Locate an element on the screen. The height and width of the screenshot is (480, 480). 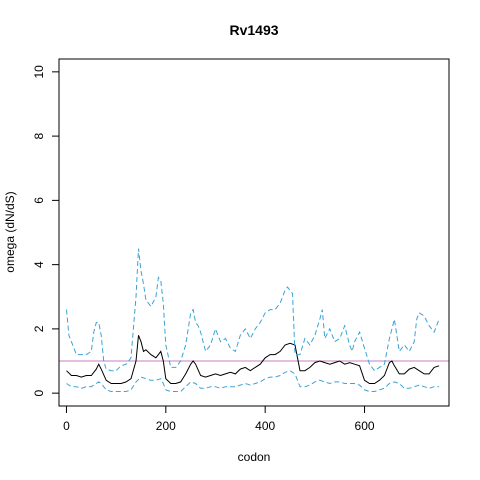
series-line-omega is located at coordinates (253, 359).